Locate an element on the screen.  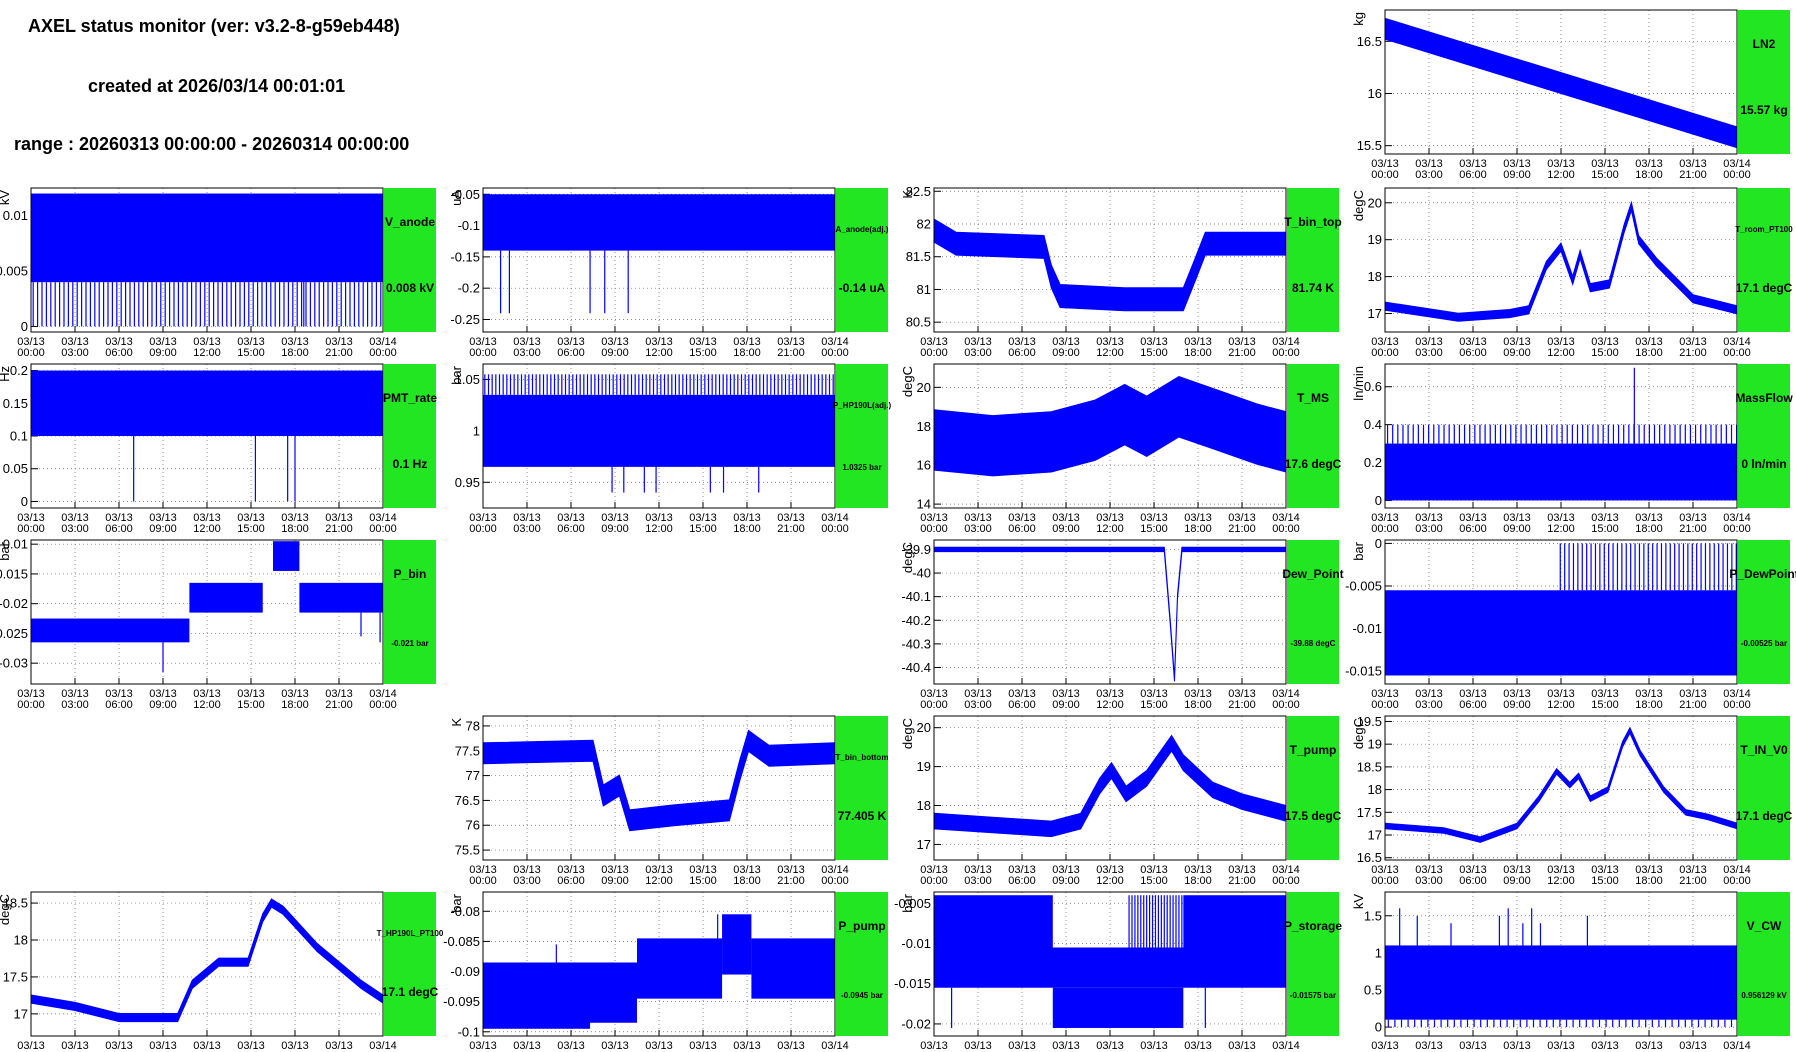
y-tick-label: 80.5 is located at coordinates (918, 322).